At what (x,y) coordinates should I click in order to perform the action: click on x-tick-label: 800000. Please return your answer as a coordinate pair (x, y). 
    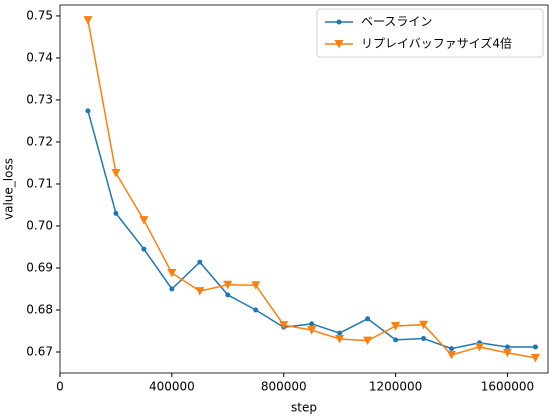
    Looking at the image, I should click on (284, 387).